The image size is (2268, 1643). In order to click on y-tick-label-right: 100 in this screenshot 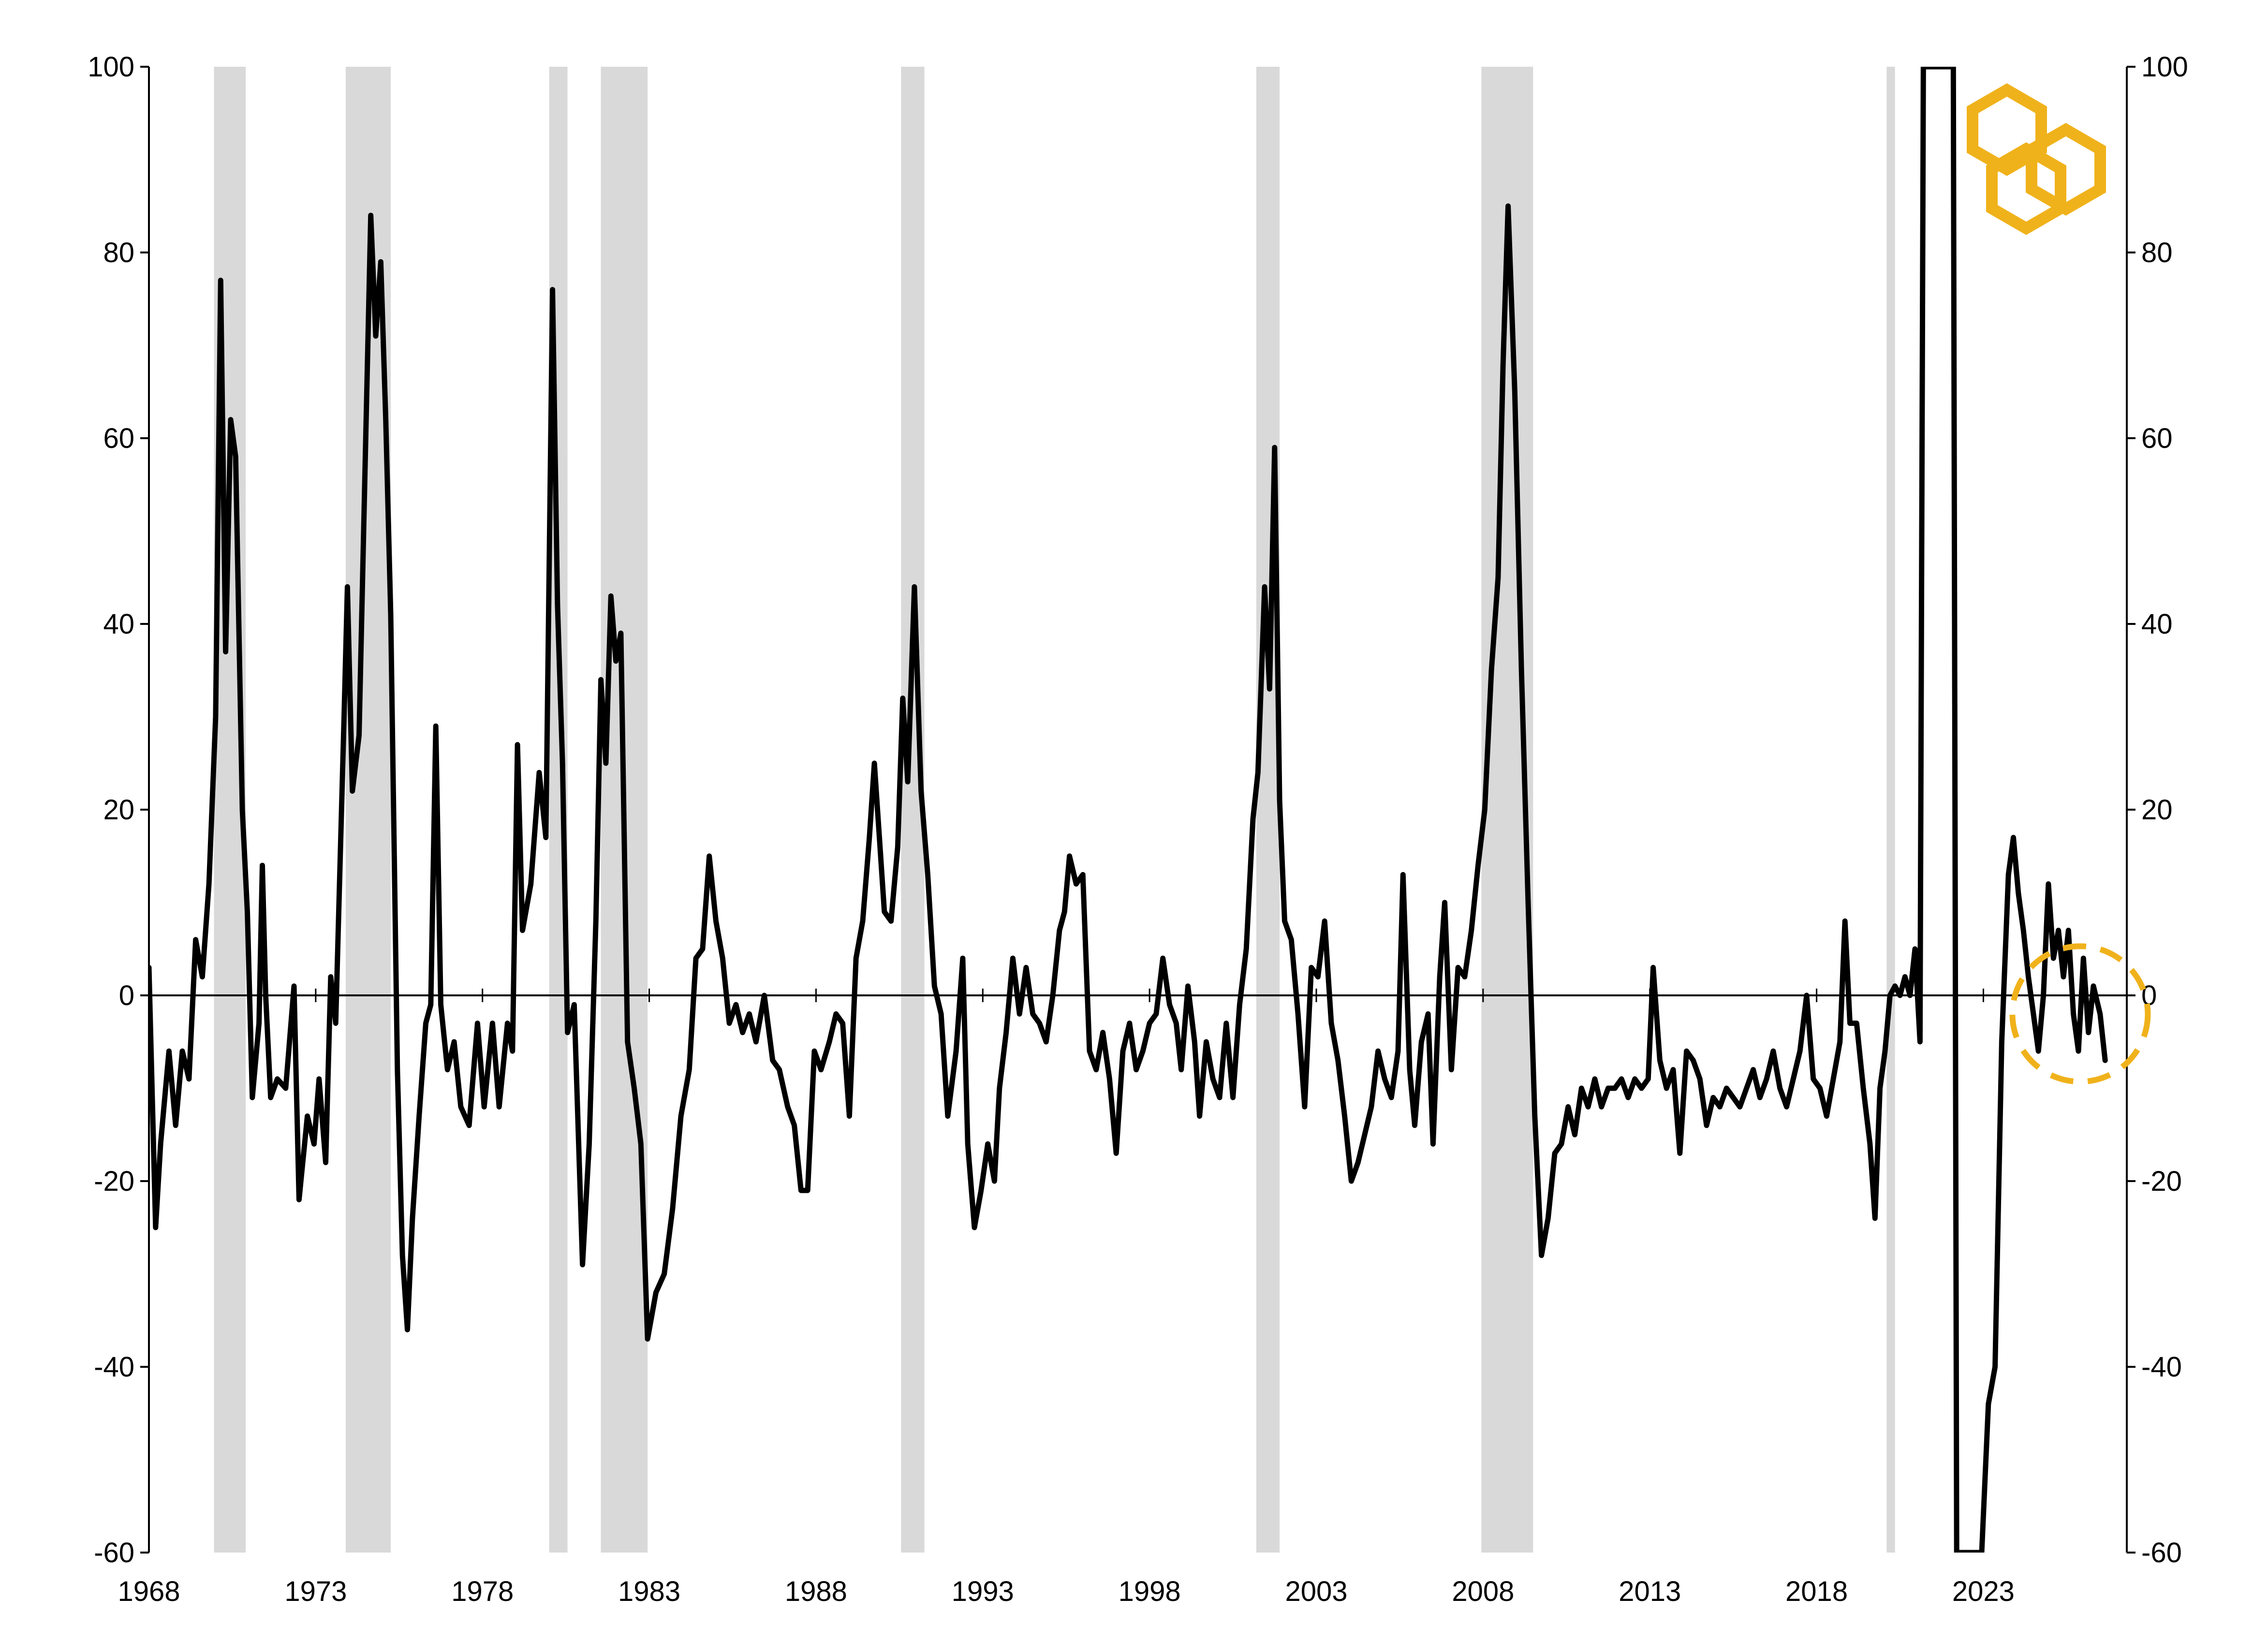, I will do `click(2164, 67)`.